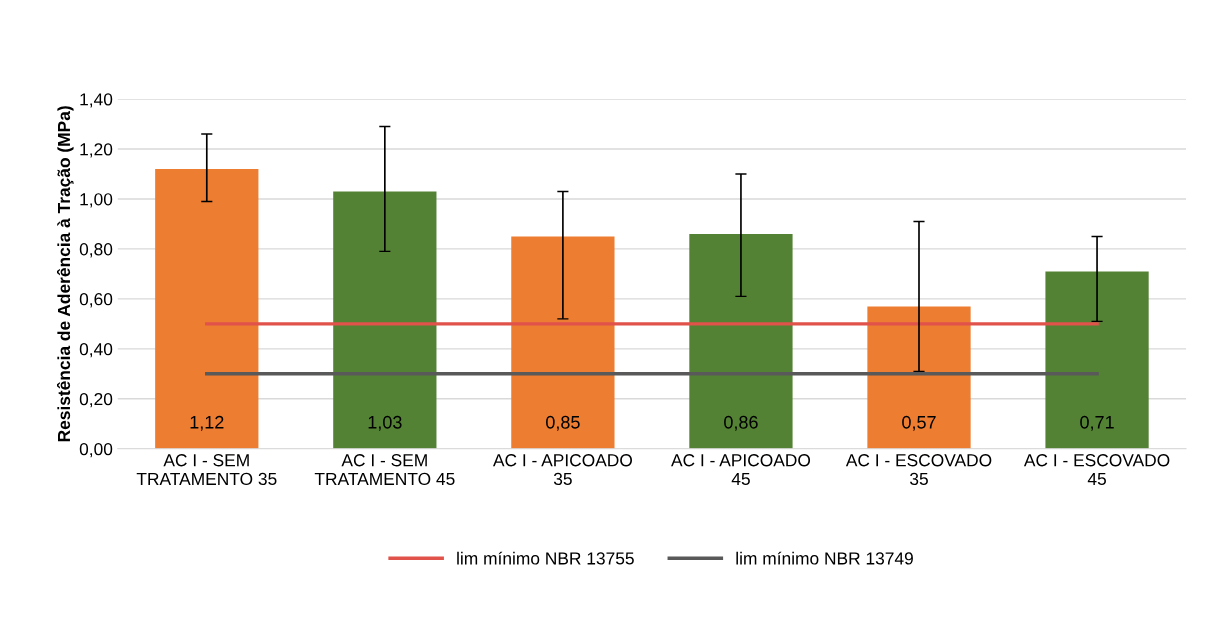 This screenshot has height=619, width=1214. Describe the element at coordinates (96, 400) in the screenshot. I see `y-tick-label: 0,20` at that location.